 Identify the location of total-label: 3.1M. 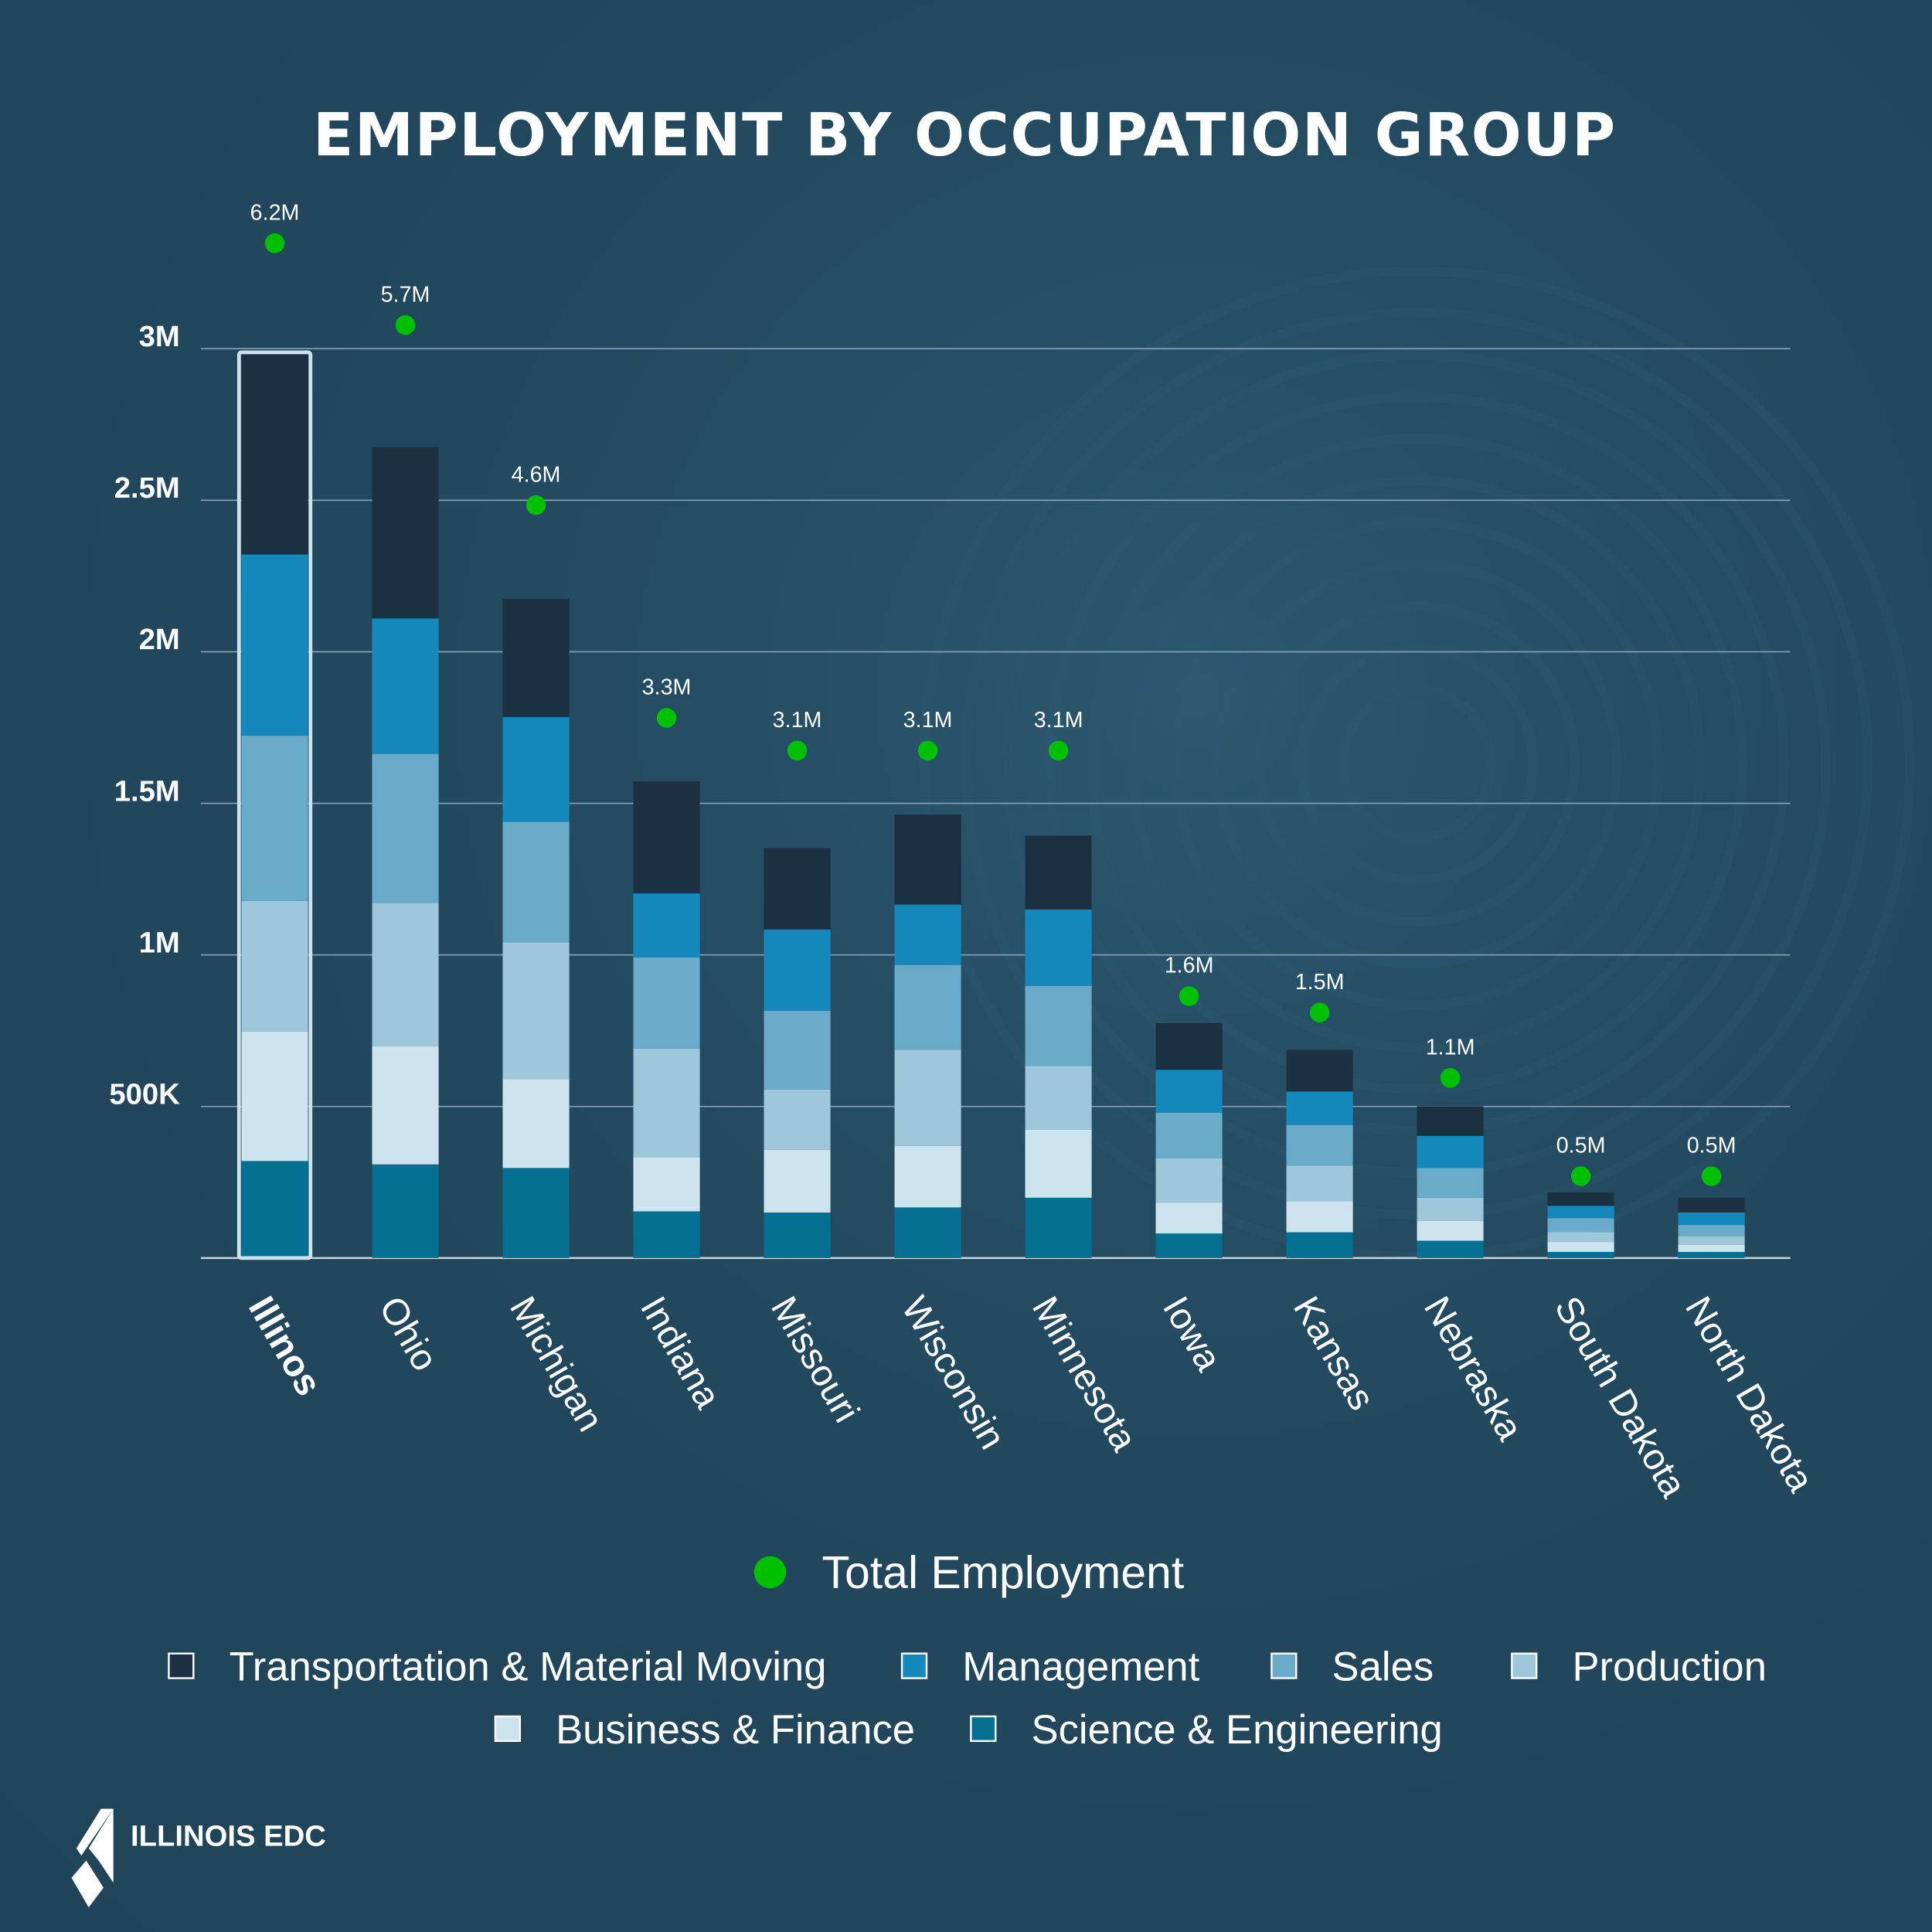
(798, 720).